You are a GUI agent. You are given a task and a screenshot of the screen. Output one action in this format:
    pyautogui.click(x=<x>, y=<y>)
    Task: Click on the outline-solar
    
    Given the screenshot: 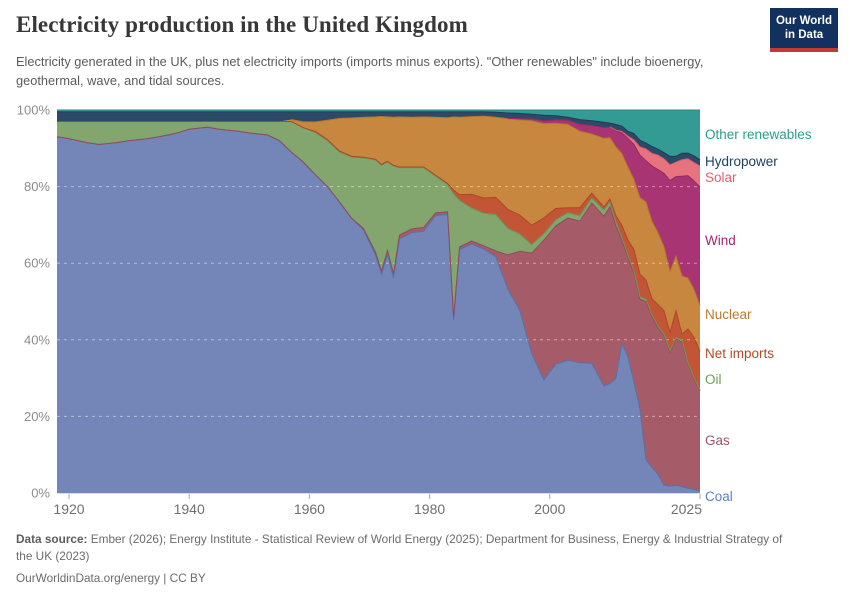 What is the action you would take?
    pyautogui.click(x=655, y=146)
    